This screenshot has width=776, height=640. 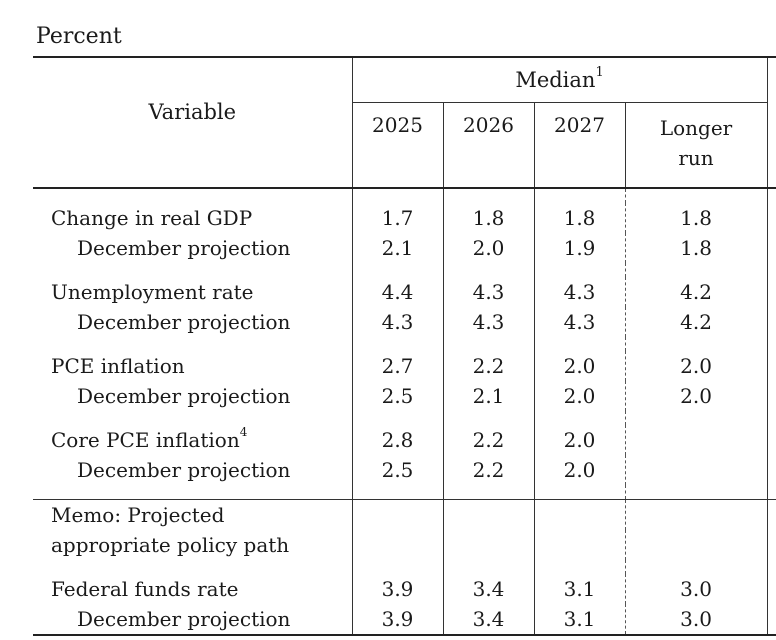 What do you see at coordinates (397, 366) in the screenshot?
I see `table-cell: 2.7` at bounding box center [397, 366].